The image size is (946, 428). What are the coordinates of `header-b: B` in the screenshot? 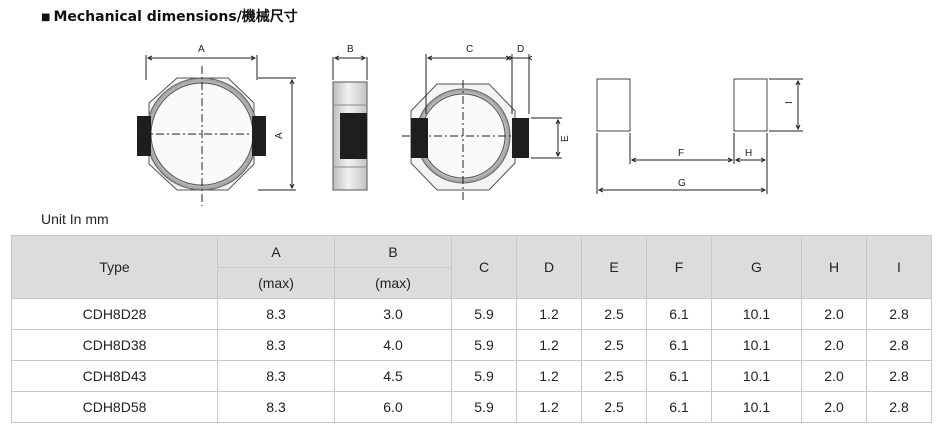 It's located at (393, 251).